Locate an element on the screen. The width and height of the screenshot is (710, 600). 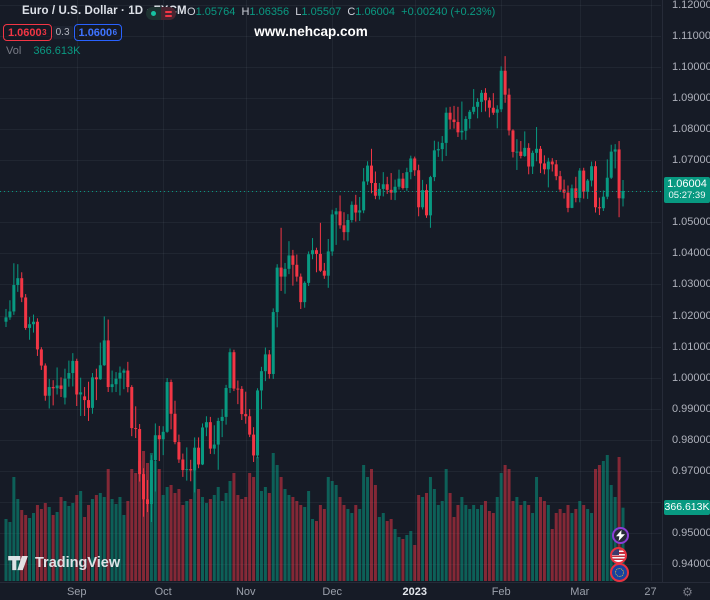
lightning-bolt-icon is located at coordinates (620, 535).